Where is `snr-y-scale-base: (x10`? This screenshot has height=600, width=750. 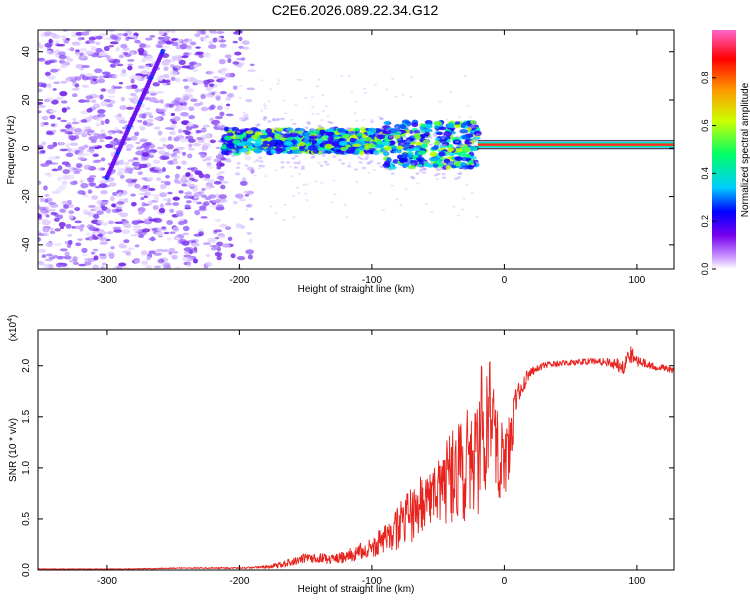
snr-y-scale-base: (x10 is located at coordinates (13, 331).